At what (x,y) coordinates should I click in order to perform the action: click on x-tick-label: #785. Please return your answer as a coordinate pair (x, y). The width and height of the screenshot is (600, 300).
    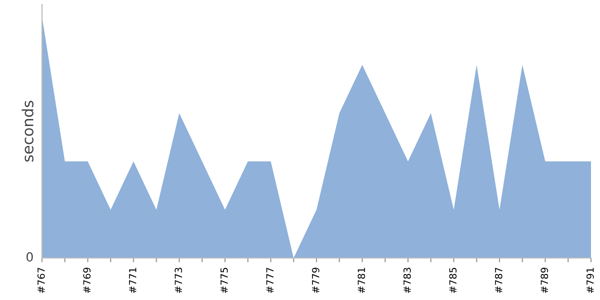
    Looking at the image, I should click on (453, 280).